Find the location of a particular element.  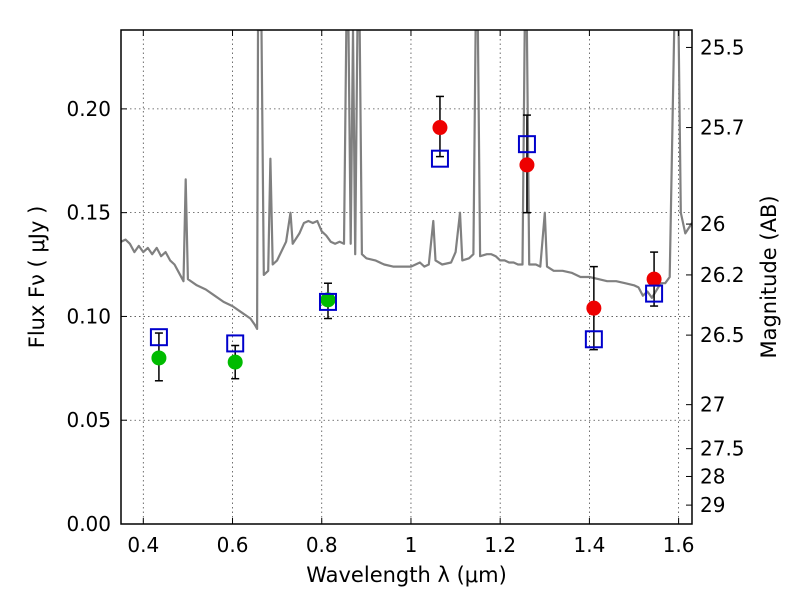

x-tick-label: 0.6 is located at coordinates (233, 545).